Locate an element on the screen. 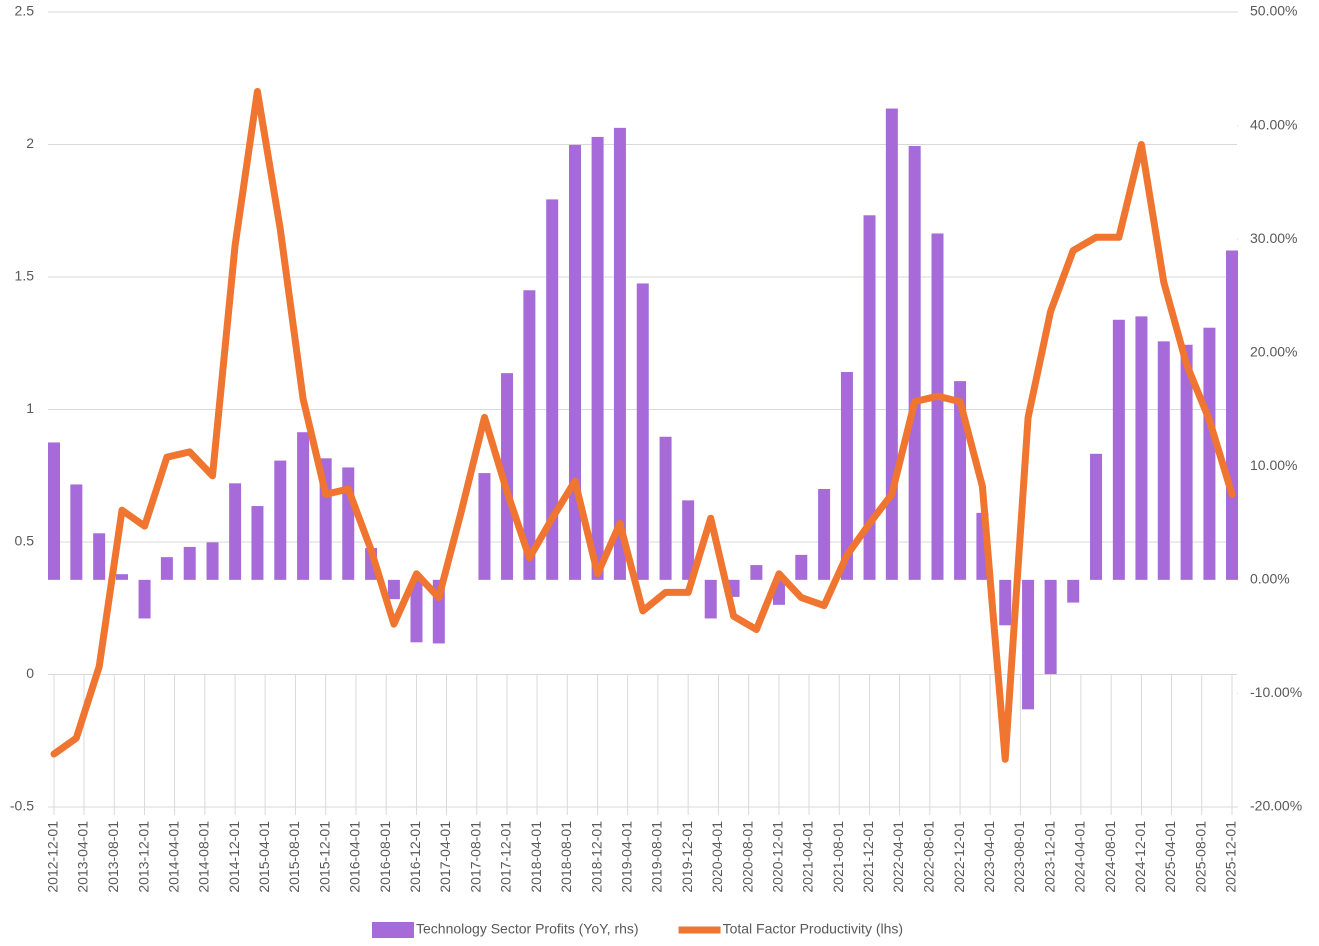 The height and width of the screenshot is (946, 1319). x-tick-label: 2020-04-01 is located at coordinates (717, 857).